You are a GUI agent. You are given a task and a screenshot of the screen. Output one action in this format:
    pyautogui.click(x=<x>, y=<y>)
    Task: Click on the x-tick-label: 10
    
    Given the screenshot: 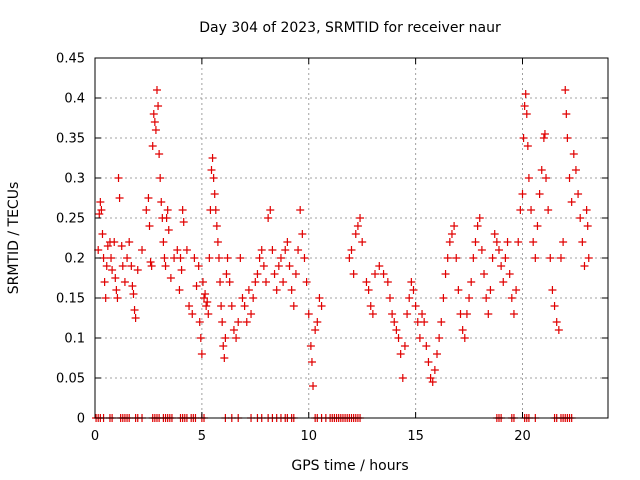 What is the action you would take?
    pyautogui.click(x=308, y=436)
    